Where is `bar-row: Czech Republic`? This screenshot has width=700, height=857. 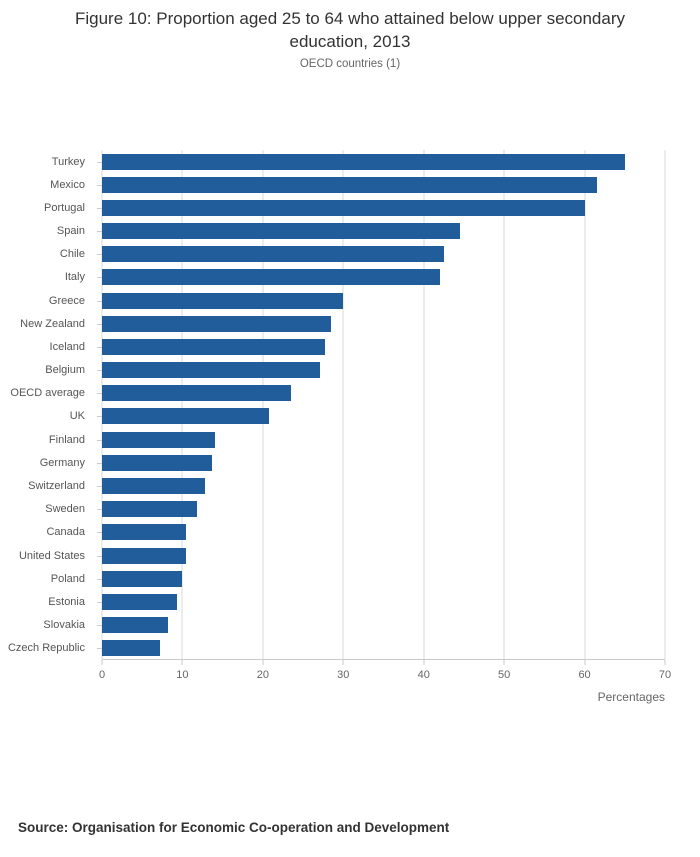 bar-row: Czech Republic is located at coordinates (350, 648).